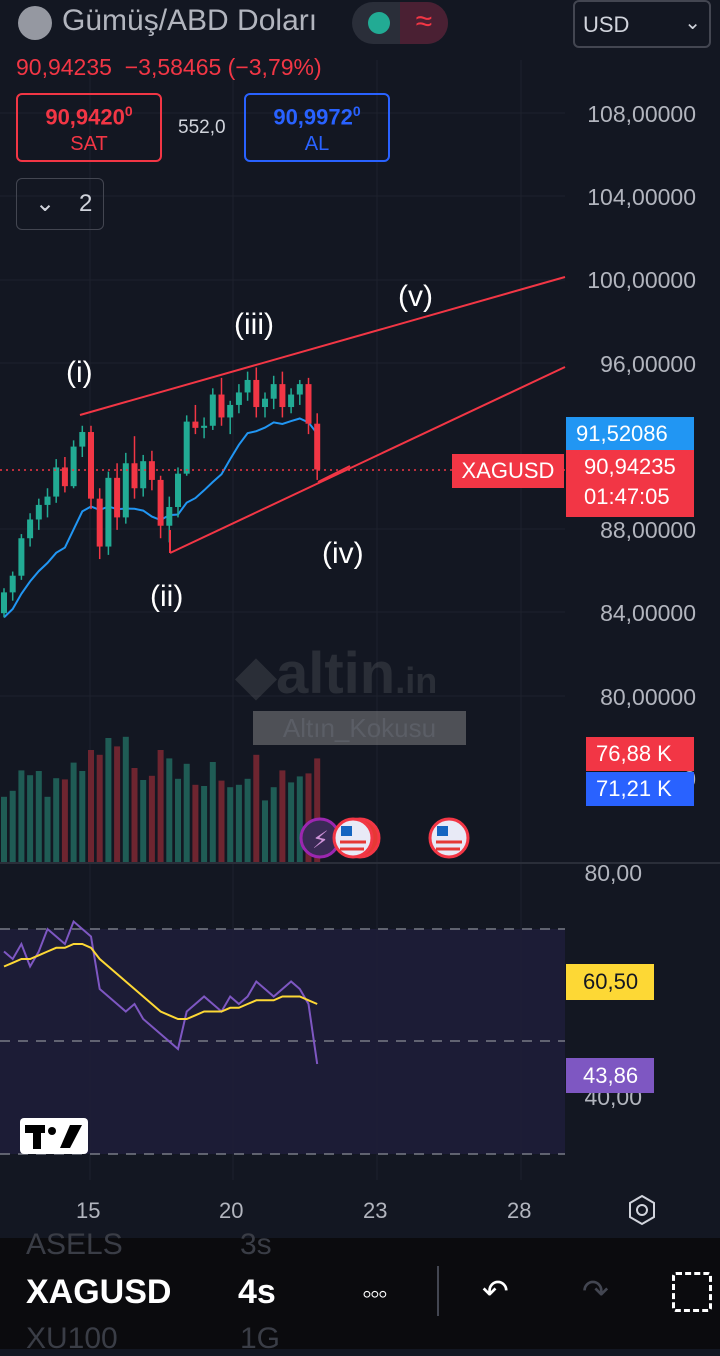 The image size is (720, 1356). I want to click on prev-symbol: ASELS, so click(74, 1244).